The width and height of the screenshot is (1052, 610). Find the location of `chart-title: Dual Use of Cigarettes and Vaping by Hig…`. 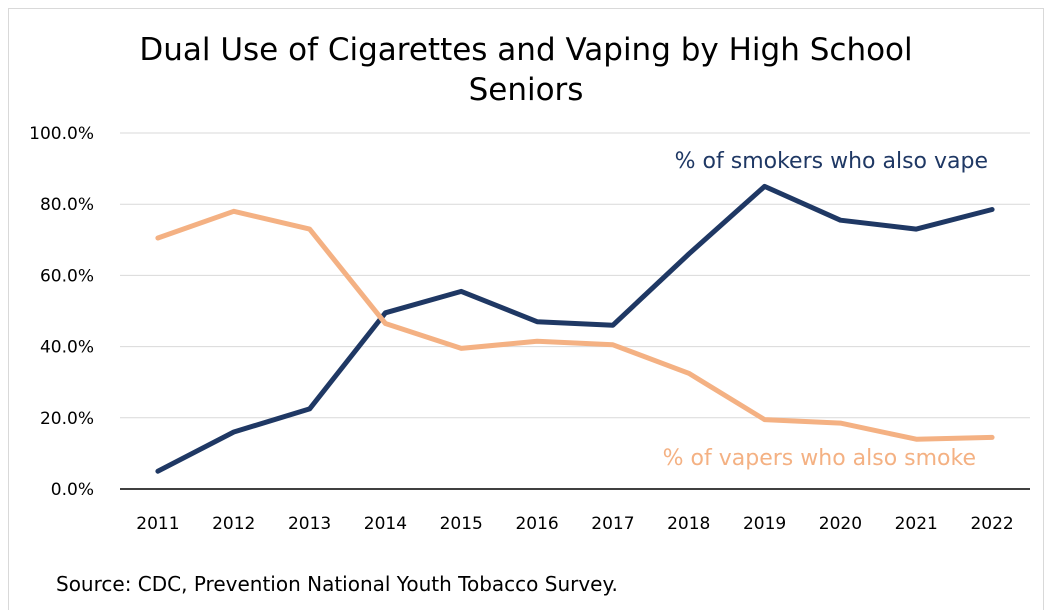

chart-title: Dual Use of Cigarettes and Vaping by Hig… is located at coordinates (526, 70).